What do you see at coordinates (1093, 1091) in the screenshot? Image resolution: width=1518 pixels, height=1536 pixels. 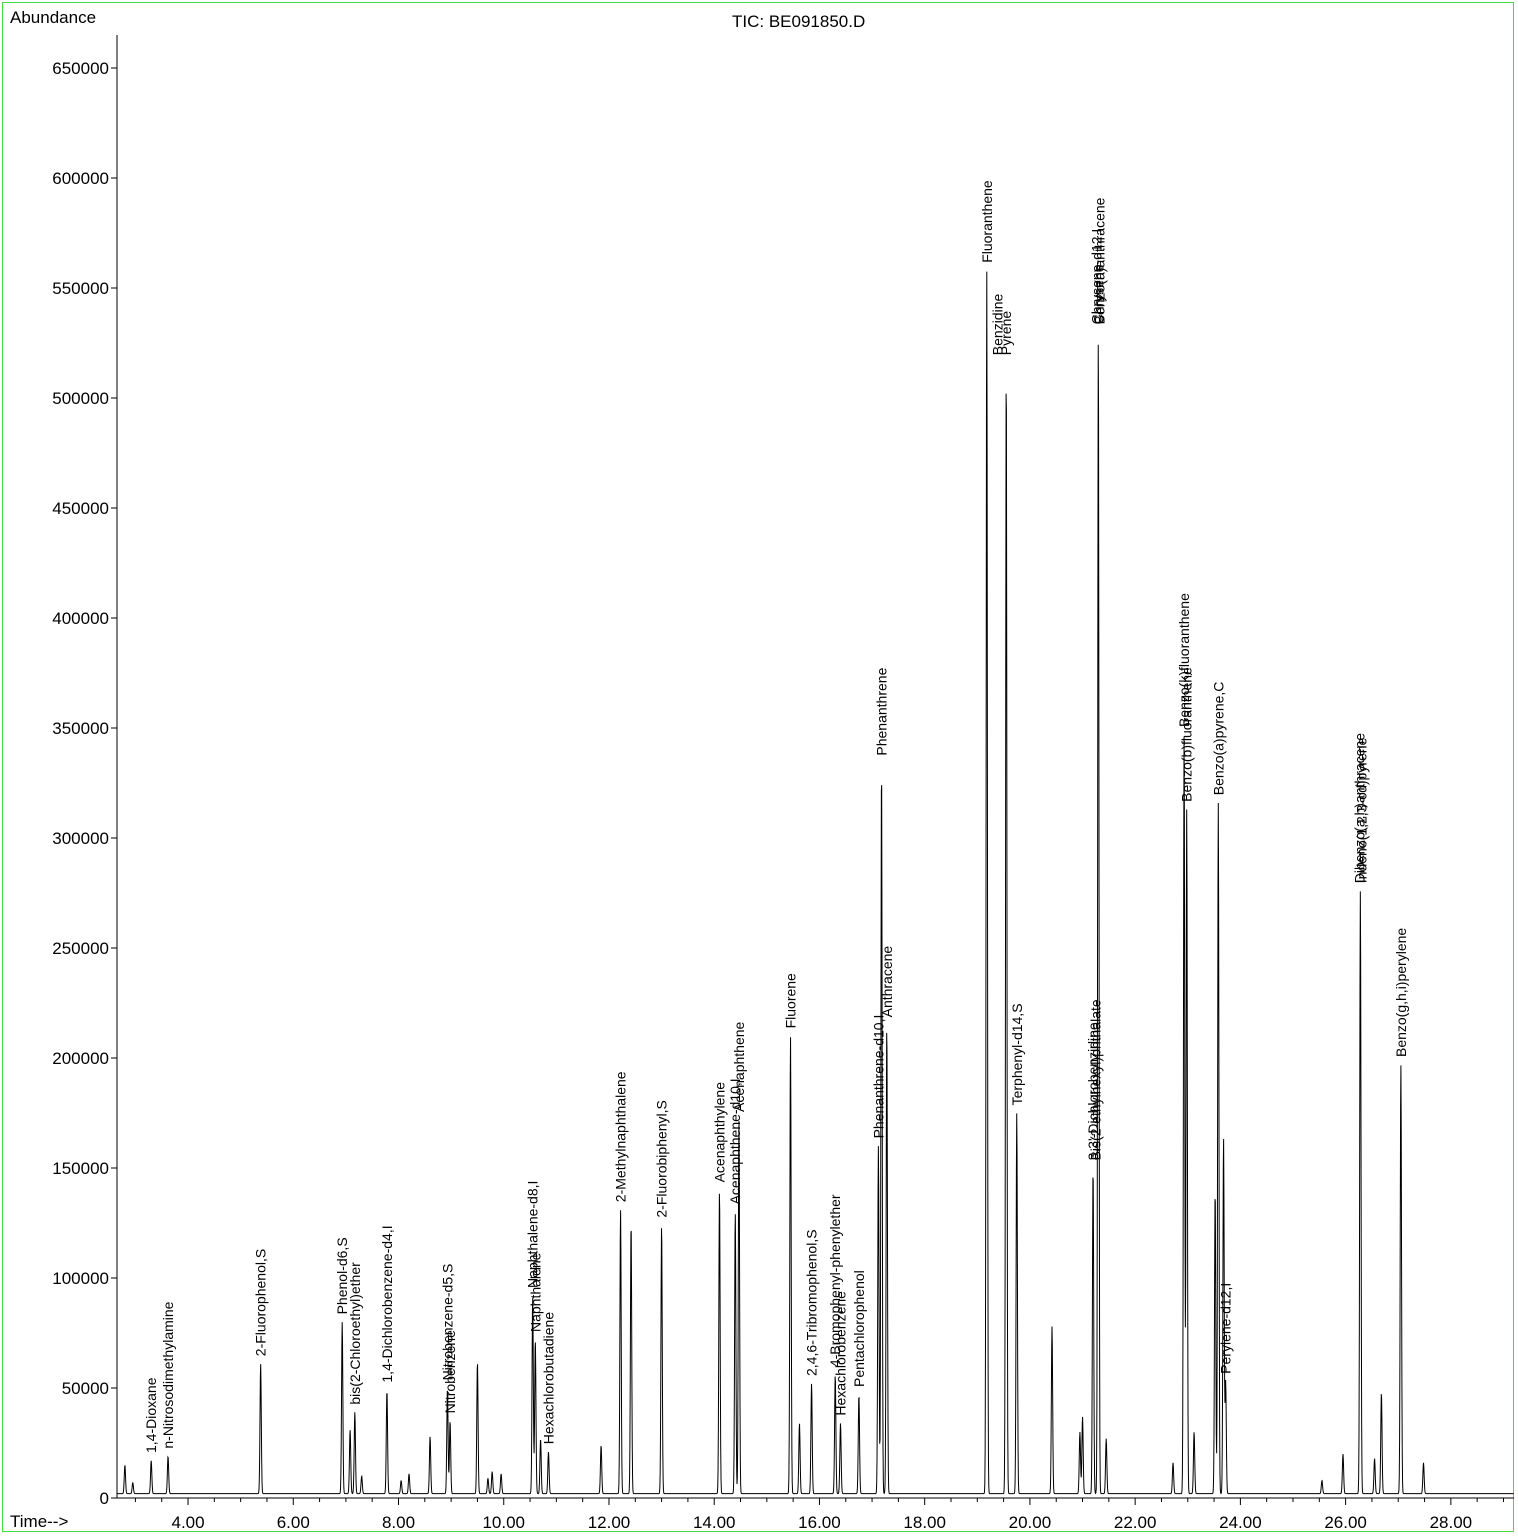 I see `peak-label: 3,3'-Dichlorobenzidine` at bounding box center [1093, 1091].